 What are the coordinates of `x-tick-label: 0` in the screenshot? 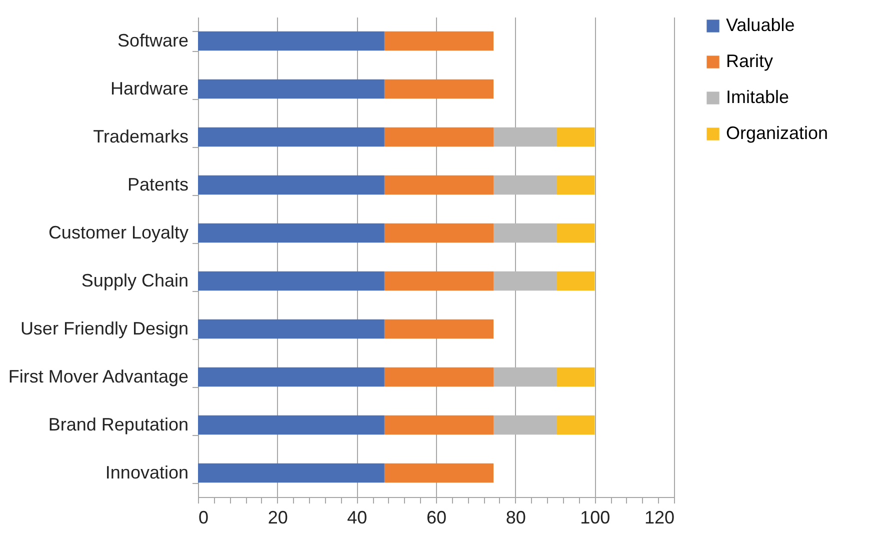 It's located at (203, 518).